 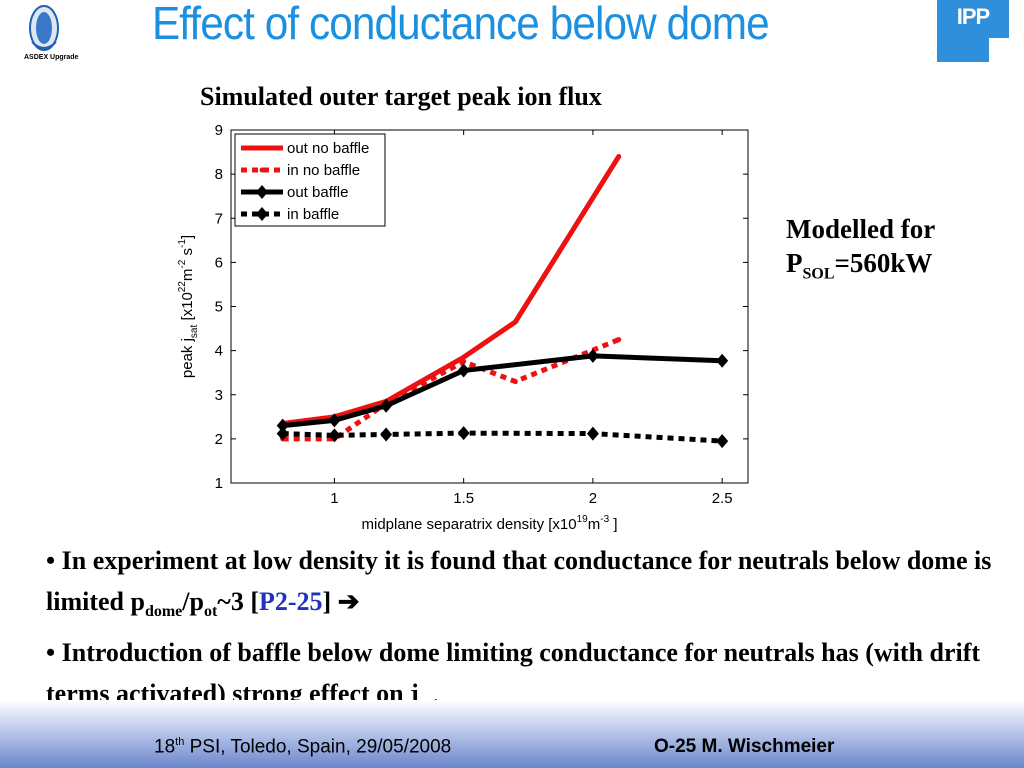 What do you see at coordinates (219, 307) in the screenshot?
I see `y-tick-label: 5` at bounding box center [219, 307].